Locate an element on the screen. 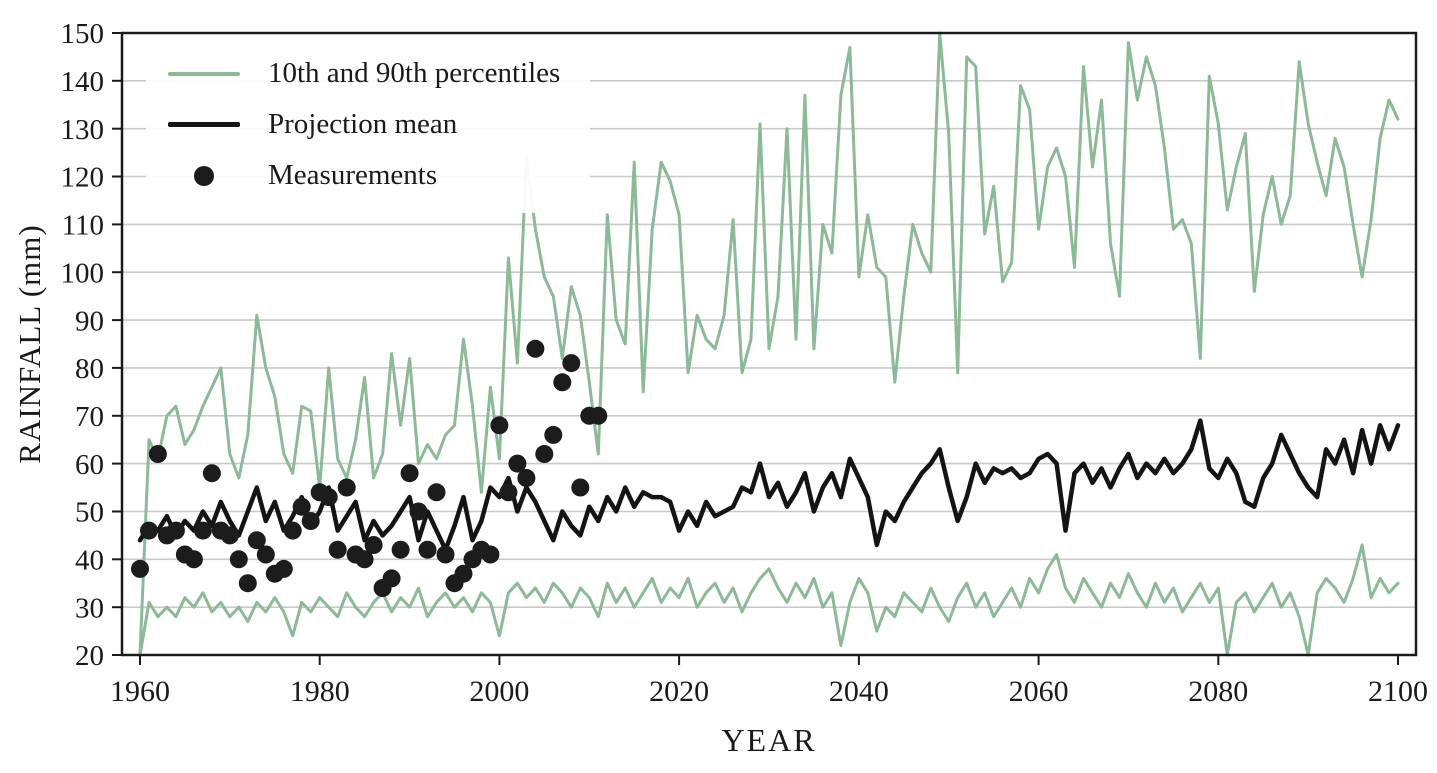  measurement-dot-swatch is located at coordinates (204, 175).